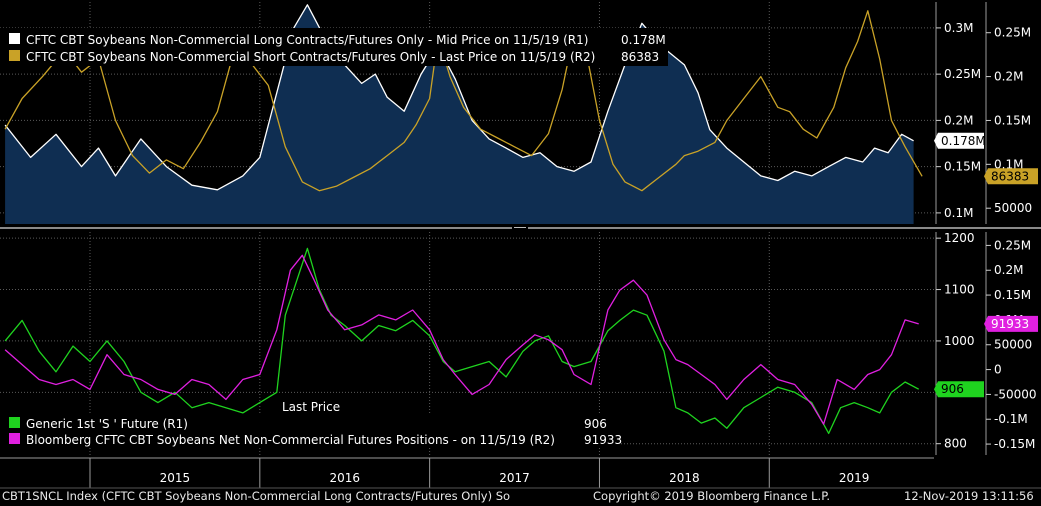 The image size is (1041, 506). I want to click on bottom-r2-tick-label-3: 0, so click(998, 370).